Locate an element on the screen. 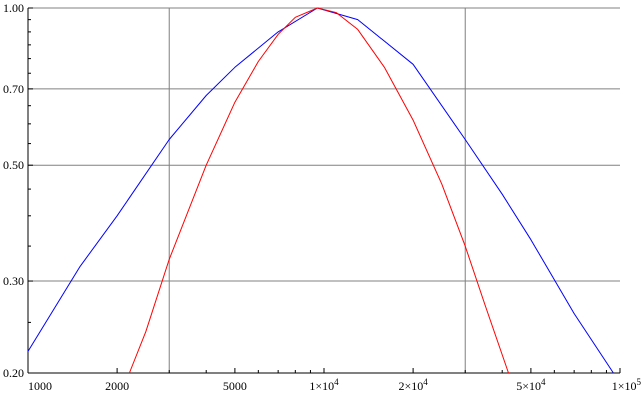  y-tick-label: 0.50 is located at coordinates (13, 165).